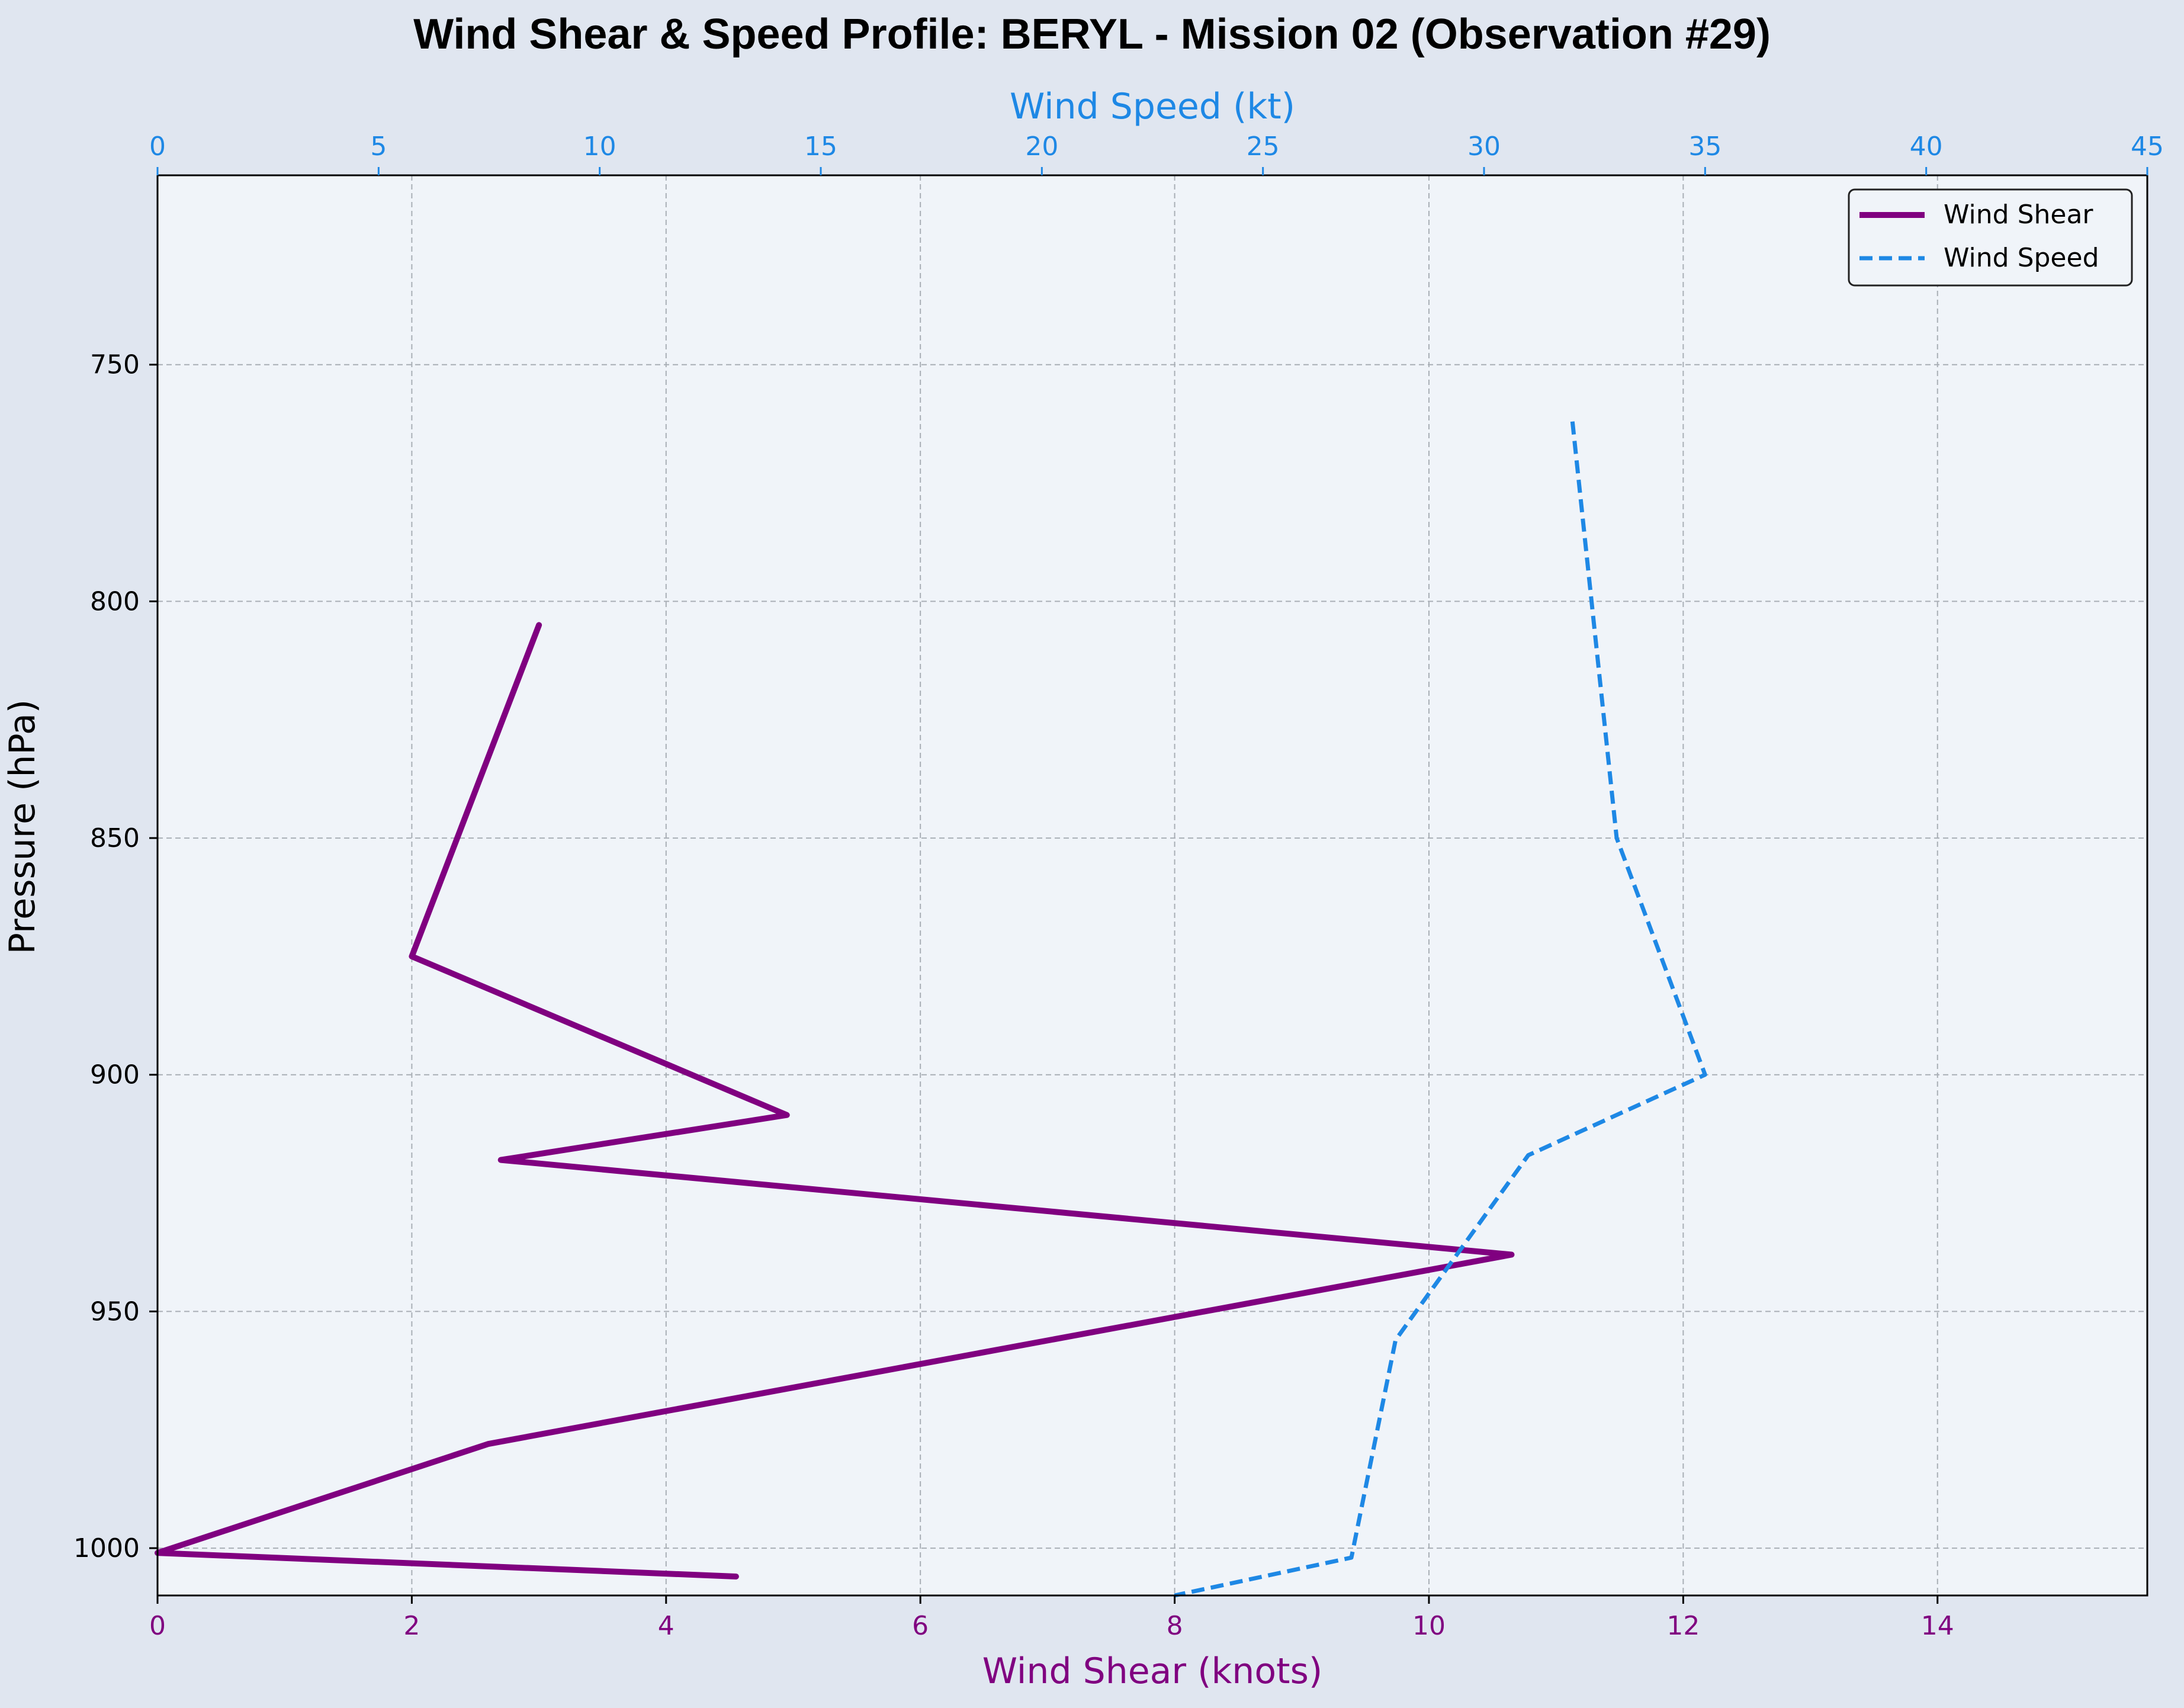 The height and width of the screenshot is (1708, 2184). What do you see at coordinates (115, 601) in the screenshot?
I see `y-tick-label: 800` at bounding box center [115, 601].